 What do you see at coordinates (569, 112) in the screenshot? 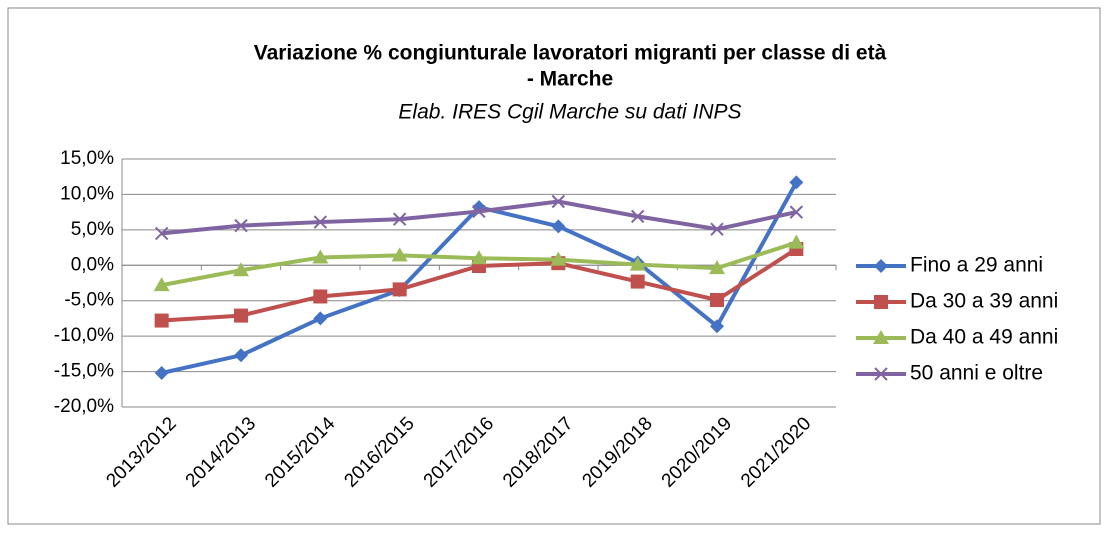
I see `chart-subtitle: Elab. IRES Cgil Marche su dati INPS` at bounding box center [569, 112].